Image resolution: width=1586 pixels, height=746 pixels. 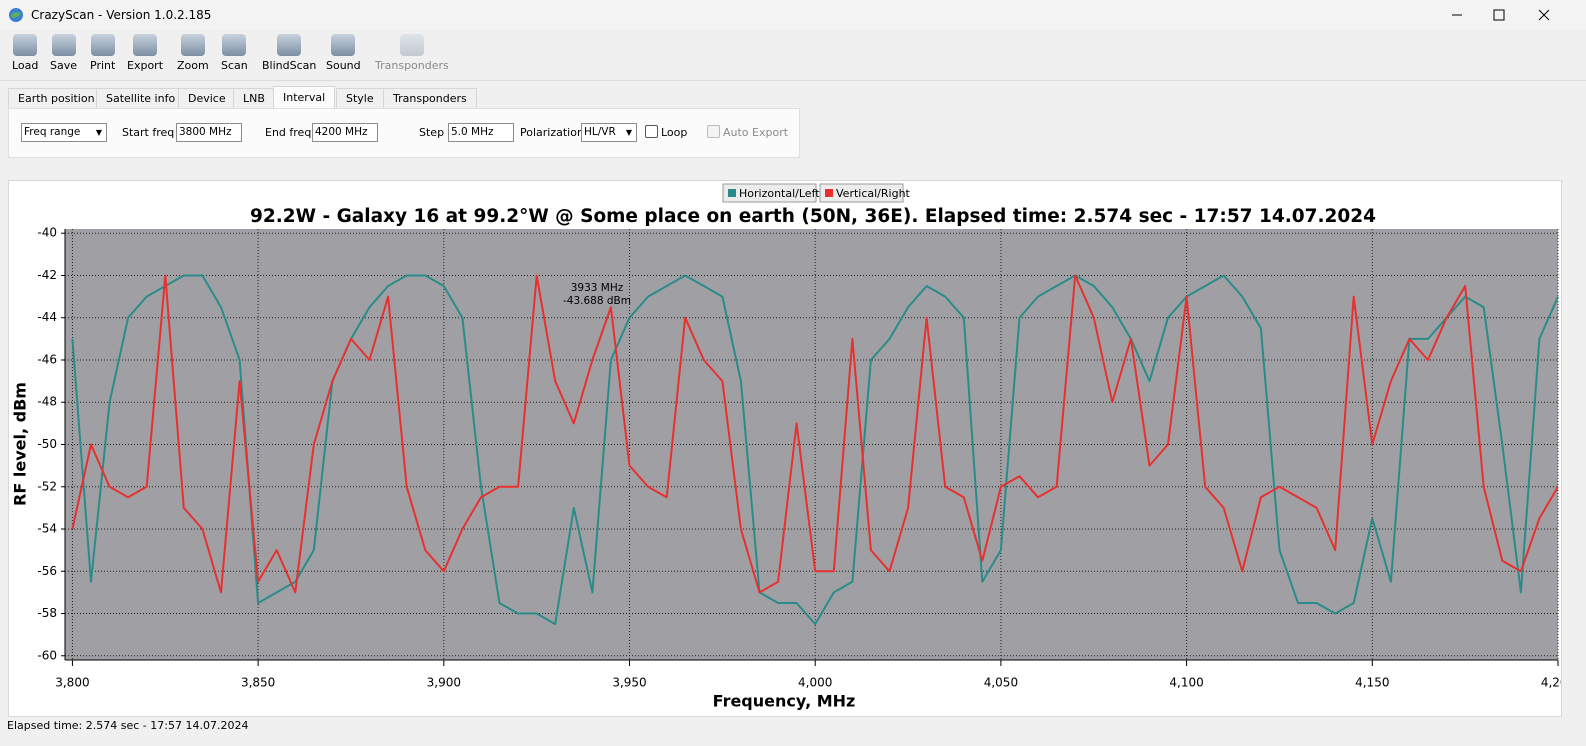 I want to click on legend-item: Vertical/Right, so click(x=865, y=193).